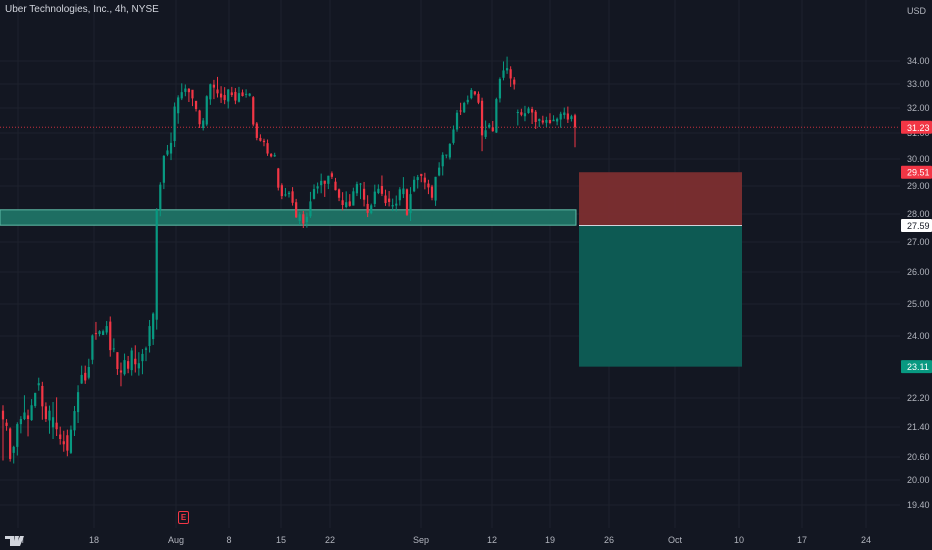 The image size is (932, 550). Describe the element at coordinates (441, 540) in the screenshot. I see `time-axis: Jul18Aug81522Sep121926Oct101724` at that location.